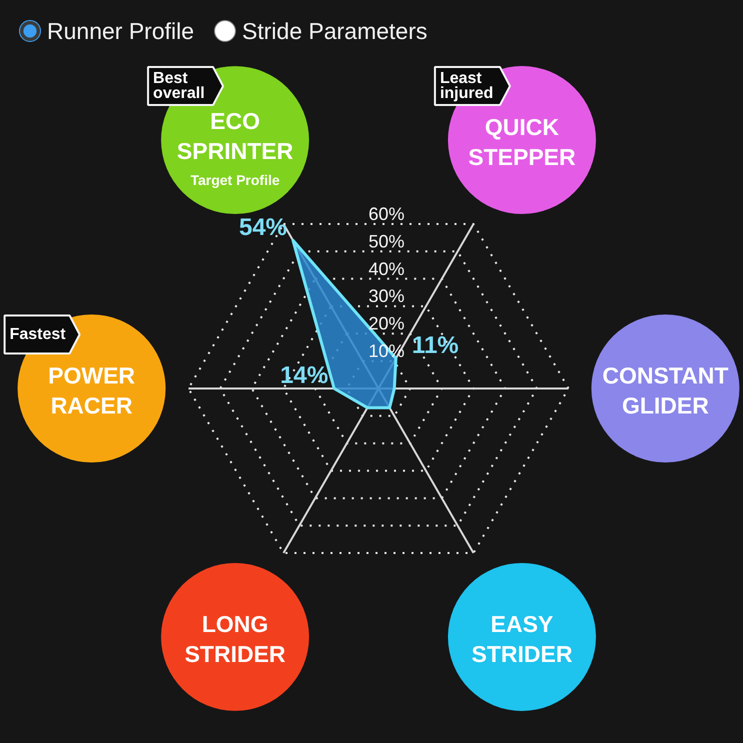  I want to click on data-label: 54%, so click(263, 227).